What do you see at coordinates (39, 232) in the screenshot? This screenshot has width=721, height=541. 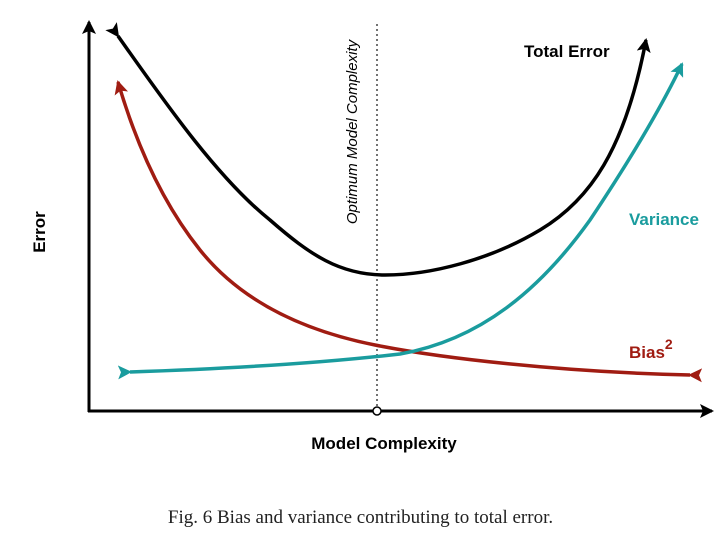 I see `y-axis-label: Error` at bounding box center [39, 232].